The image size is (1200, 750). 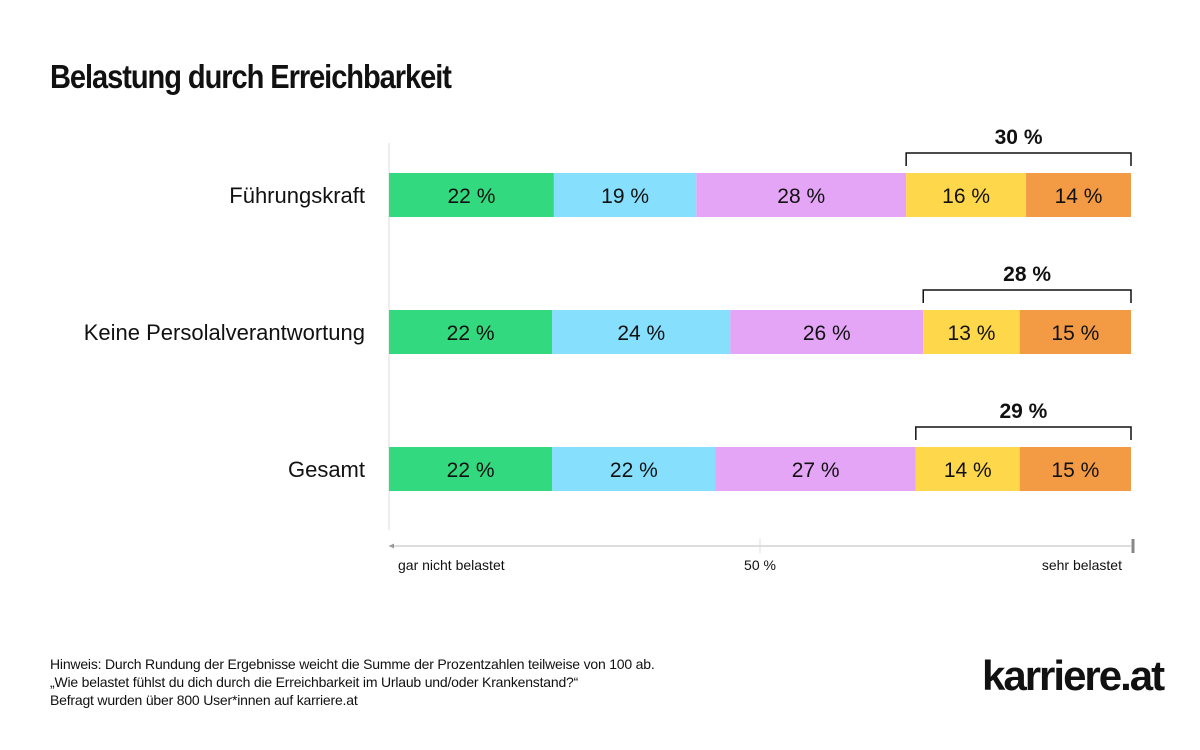 I want to click on data-label: 13 %, so click(x=972, y=333).